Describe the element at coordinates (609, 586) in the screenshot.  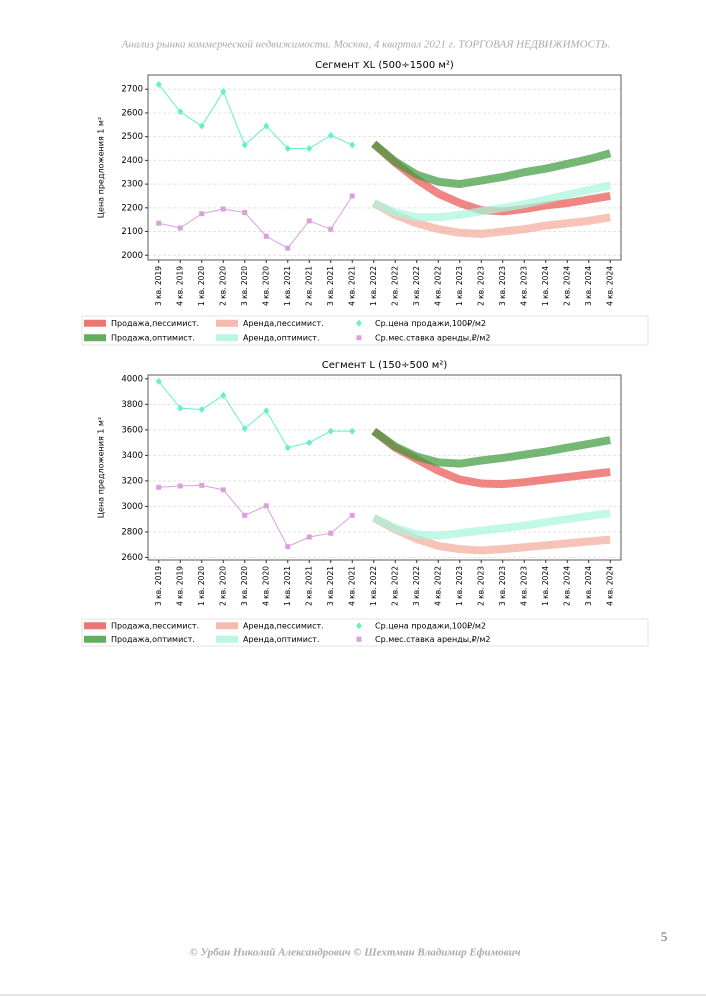
I see `x-tick-label: 4 кв. 2024` at that location.